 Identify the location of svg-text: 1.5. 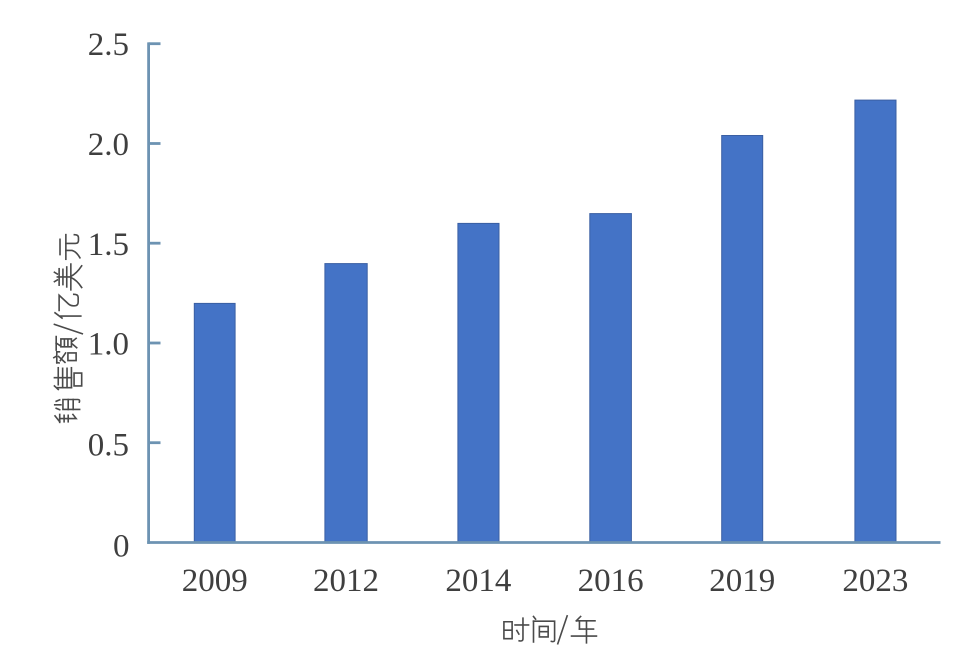
(108, 245).